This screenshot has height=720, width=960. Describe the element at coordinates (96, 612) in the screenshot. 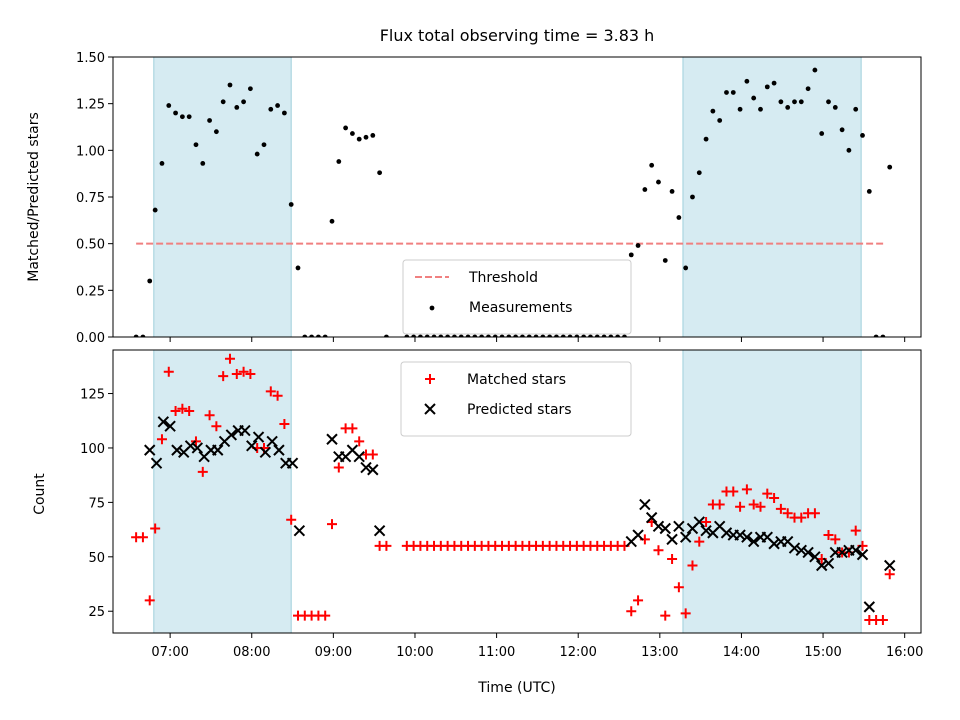

I see `y-tick-label-0: 25` at that location.